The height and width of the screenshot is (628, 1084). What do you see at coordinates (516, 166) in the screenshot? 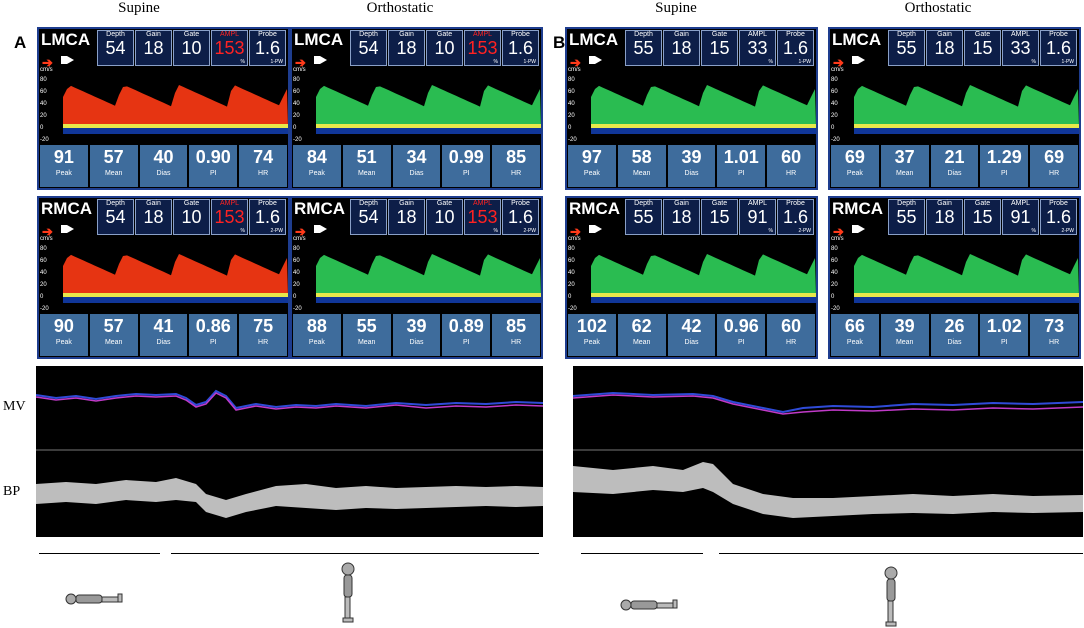
I see `stat-hr: 85 HR` at bounding box center [516, 166].